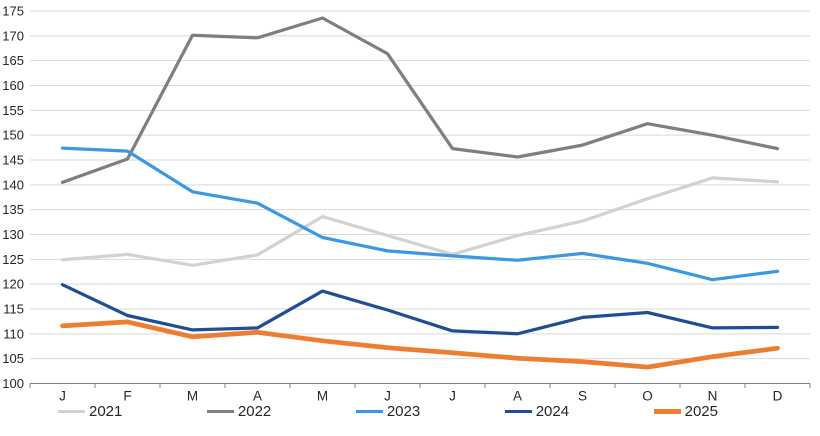  Describe the element at coordinates (420, 309) in the screenshot. I see `series-line-2024` at that location.